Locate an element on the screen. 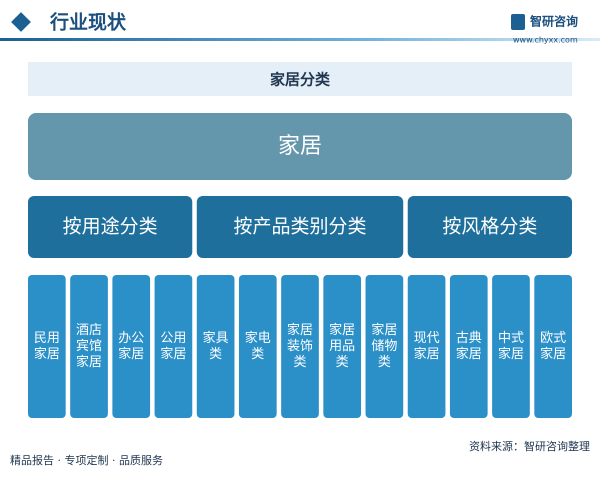  item-label: 欧式家居 is located at coordinates (553, 346).